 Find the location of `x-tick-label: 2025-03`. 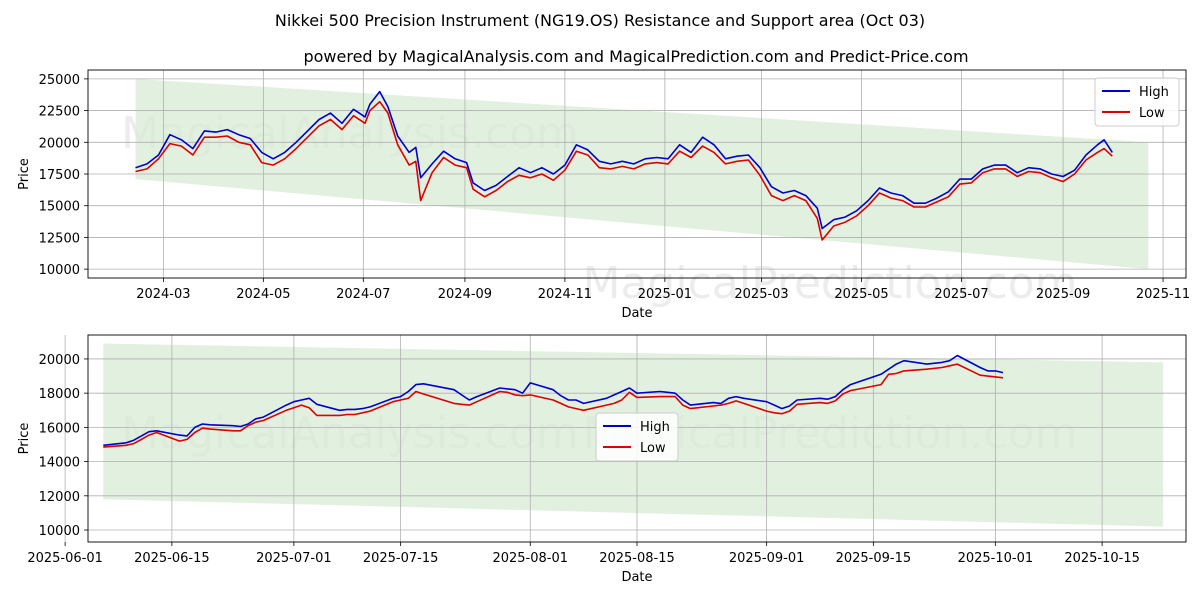

x-tick-label: 2025-03 is located at coordinates (761, 294).